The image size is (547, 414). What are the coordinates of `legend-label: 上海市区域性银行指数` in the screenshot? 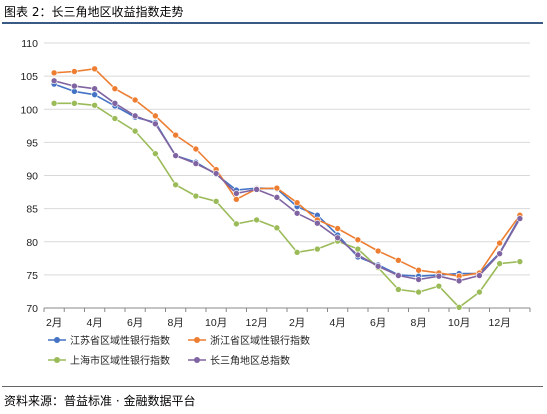 It's located at (120, 360).